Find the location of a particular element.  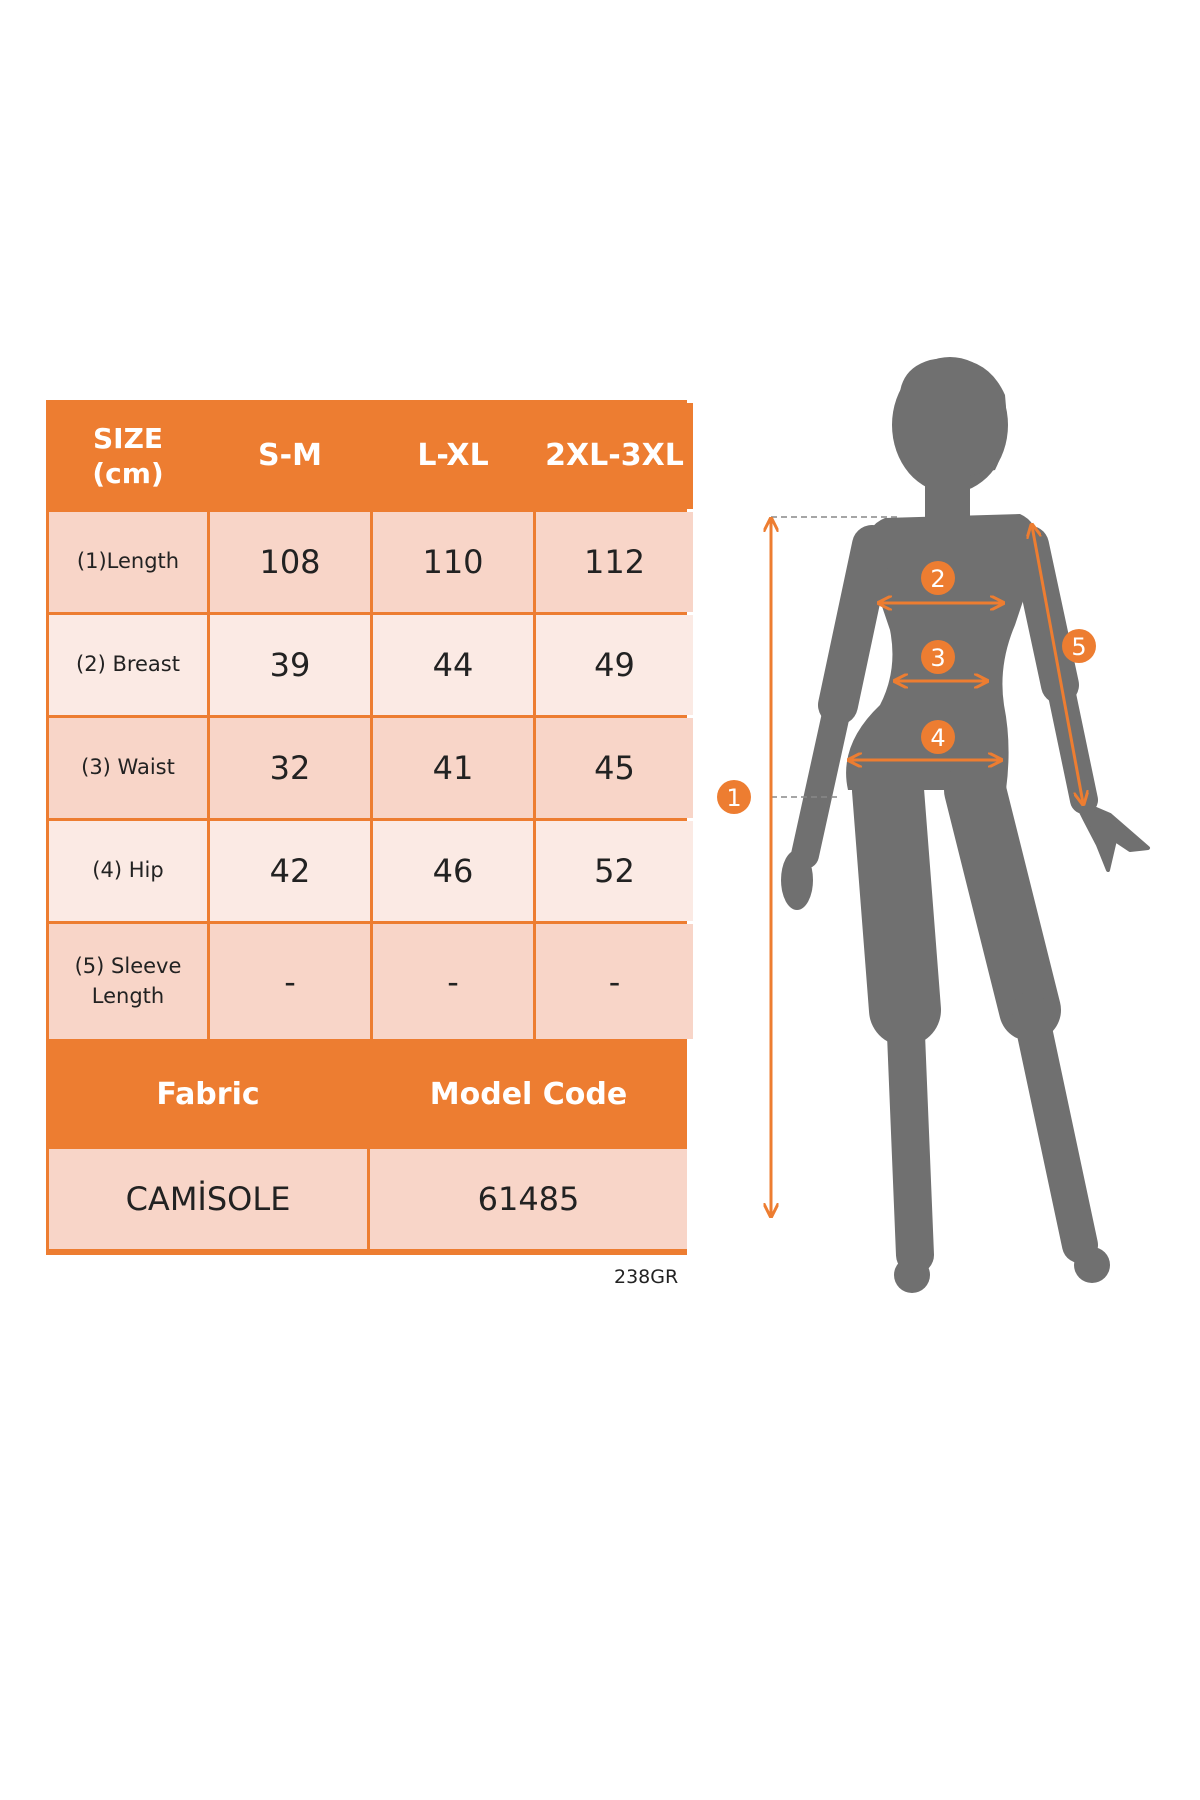

size-2xl-3xl-header: 2XL-3XL is located at coordinates (614, 456).